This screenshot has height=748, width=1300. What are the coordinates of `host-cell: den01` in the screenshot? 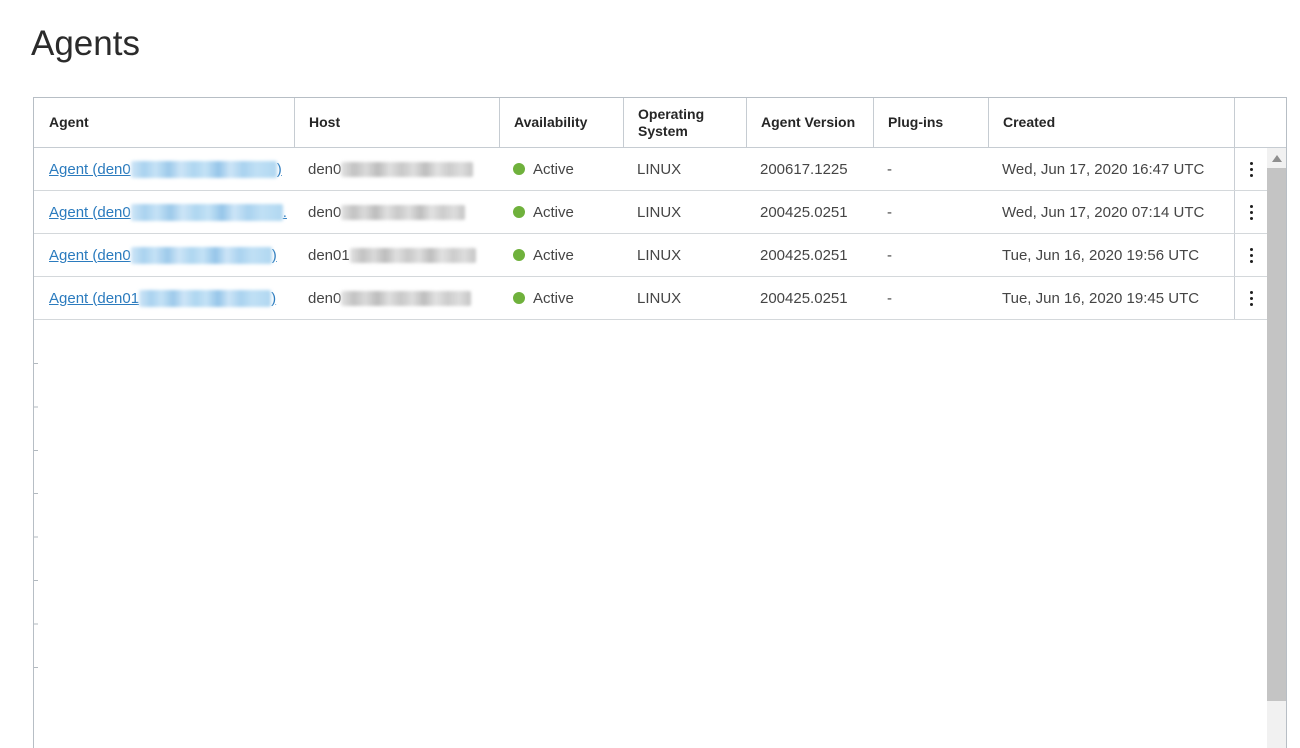 It's located at (396, 255).